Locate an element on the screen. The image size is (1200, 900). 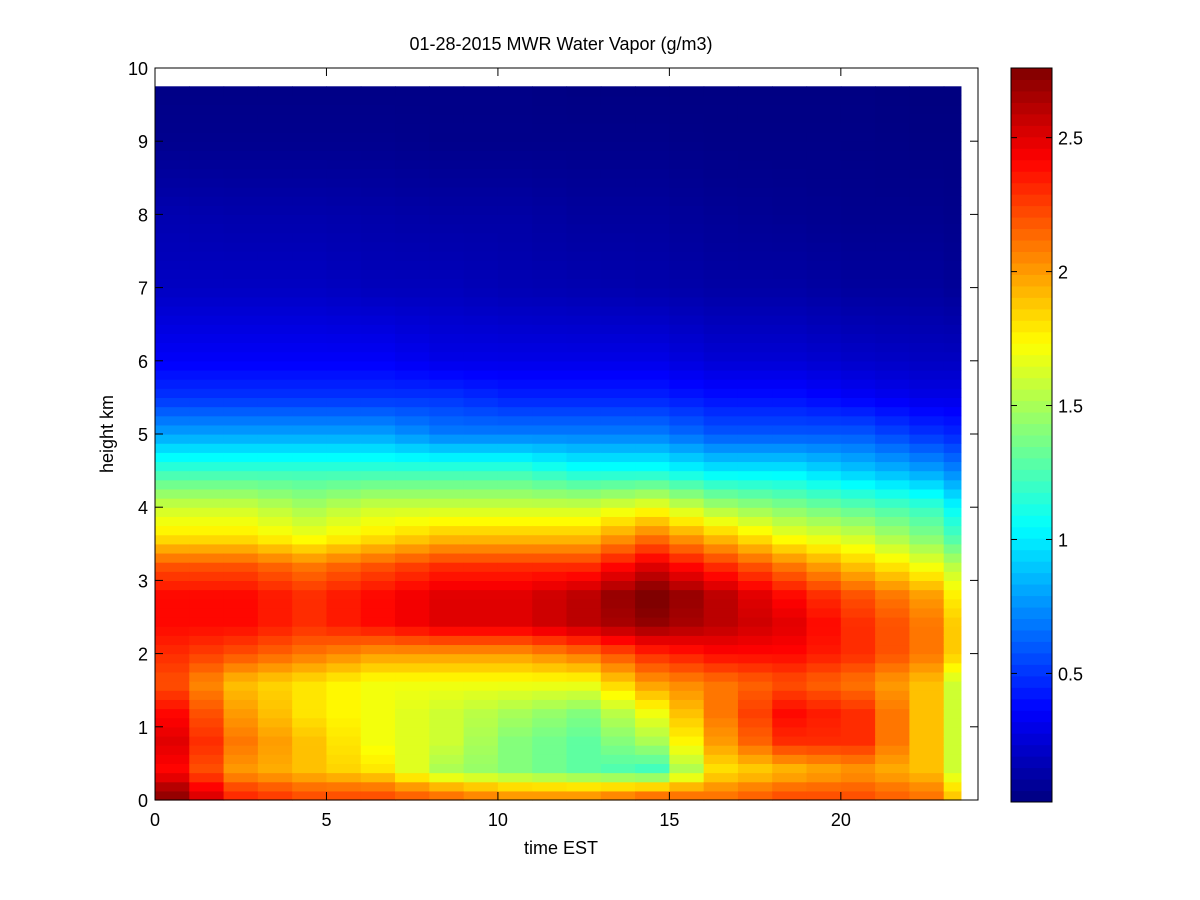
y-tick-label: 1 is located at coordinates (143, 728).